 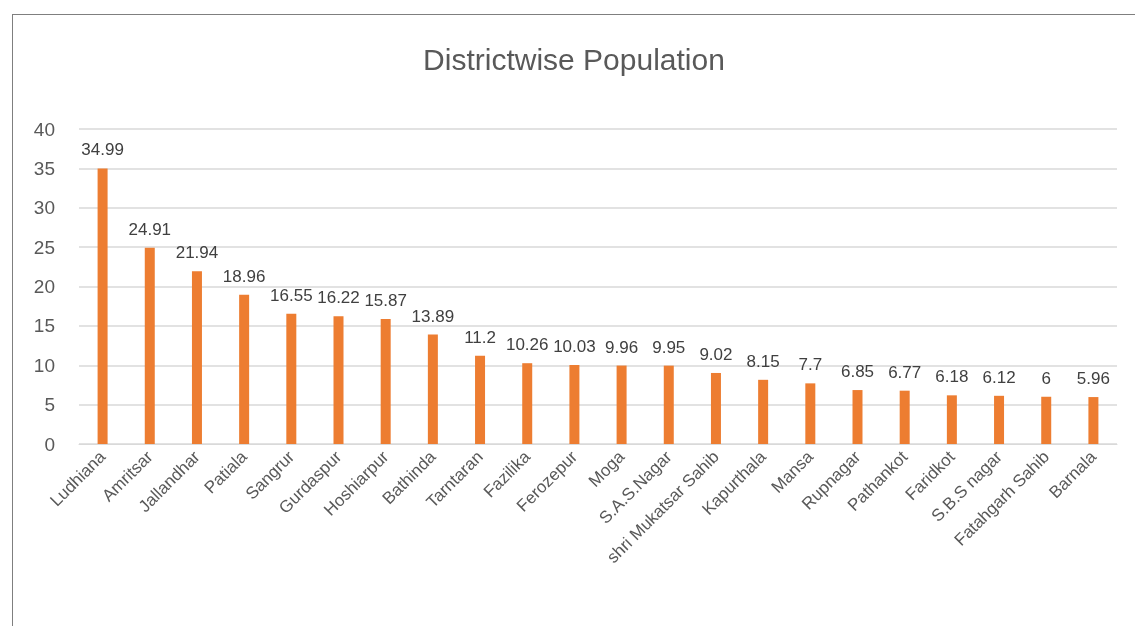 What do you see at coordinates (44, 247) in the screenshot?
I see `y-tick-label: 25` at bounding box center [44, 247].